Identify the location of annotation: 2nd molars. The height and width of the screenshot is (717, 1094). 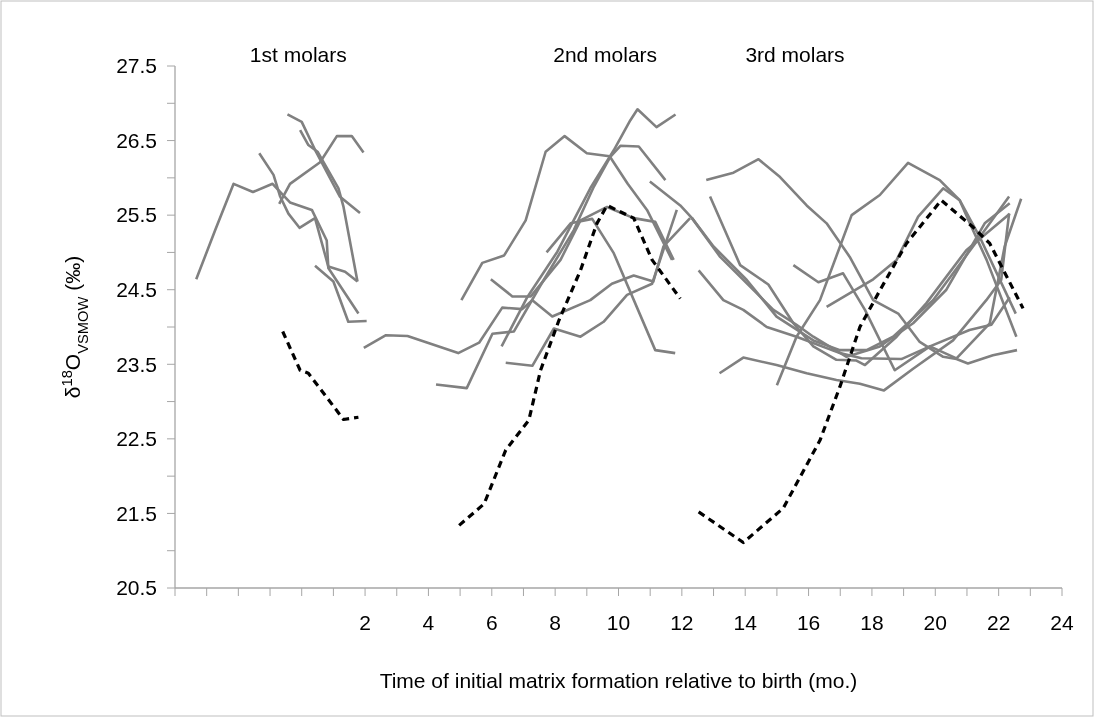
(605, 54).